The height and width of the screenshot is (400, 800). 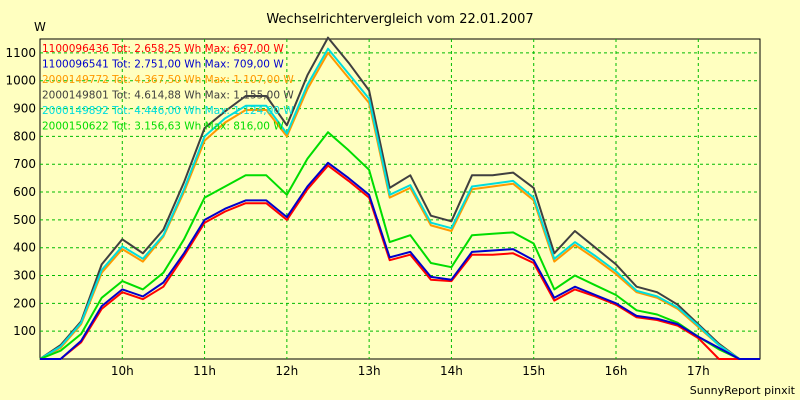 What do you see at coordinates (122, 371) in the screenshot?
I see `x-tick-label: 10h` at bounding box center [122, 371].